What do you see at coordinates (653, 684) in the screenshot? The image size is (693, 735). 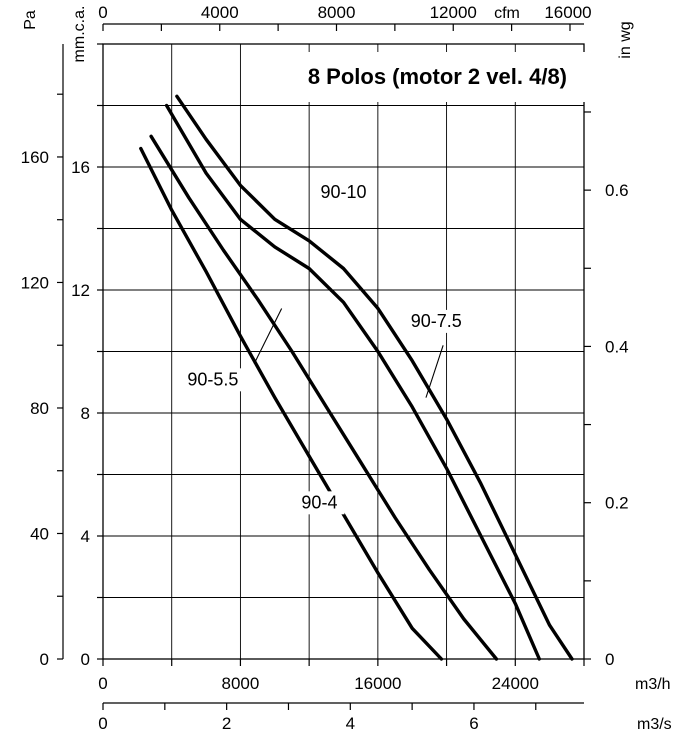 I see `m3h-axis-label: m3/h` at bounding box center [653, 684].